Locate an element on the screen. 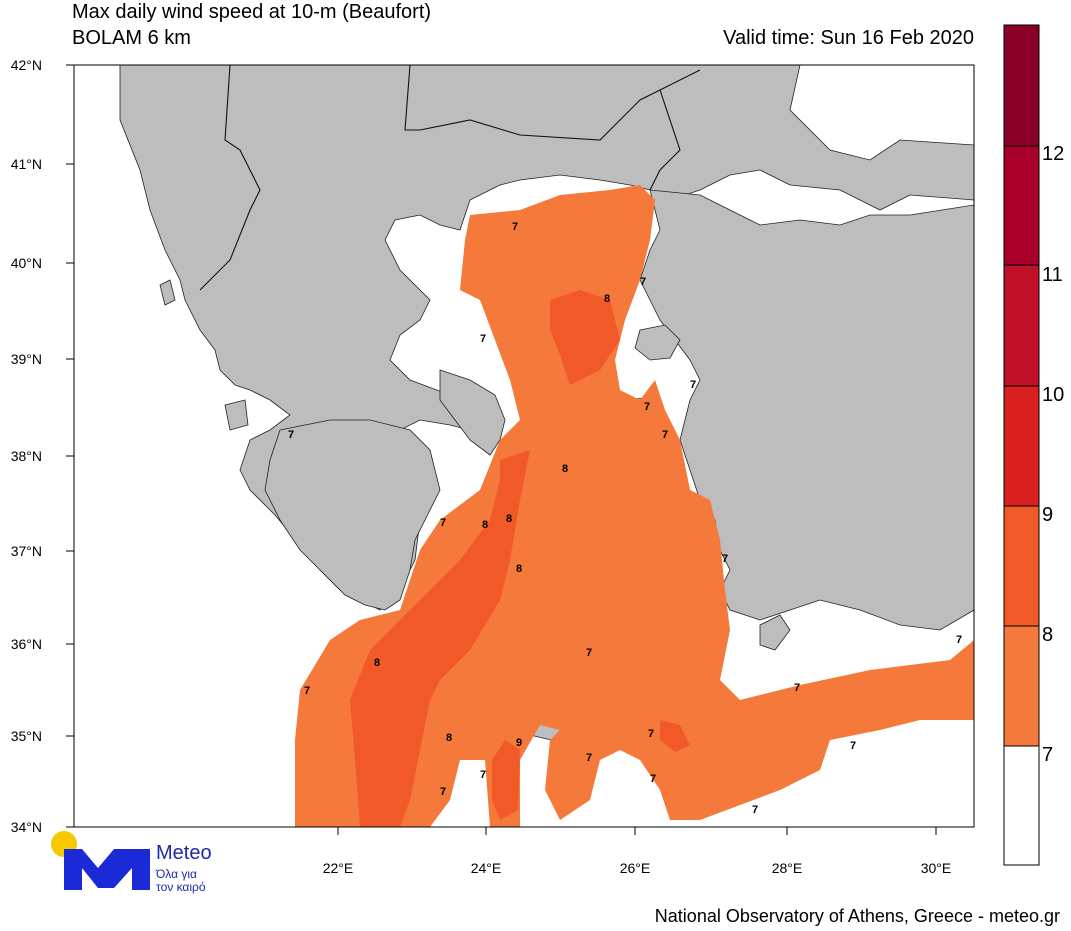 The width and height of the screenshot is (1071, 931). lon-labels: 22°E 24°E 26°E 28°E 30°E is located at coordinates (637, 868).